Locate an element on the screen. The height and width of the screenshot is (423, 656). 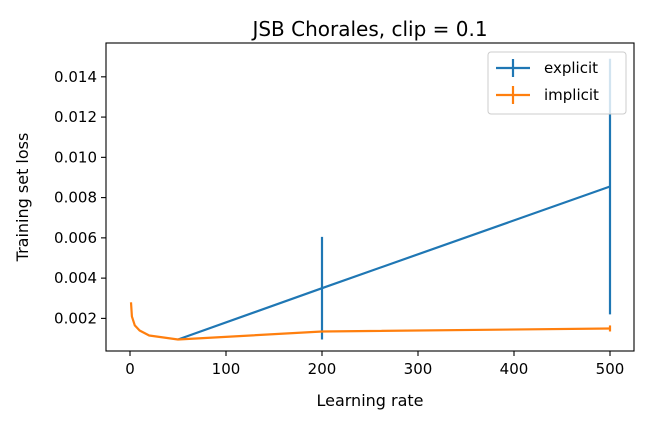
y-tick-label: 0.008 is located at coordinates (75, 198).